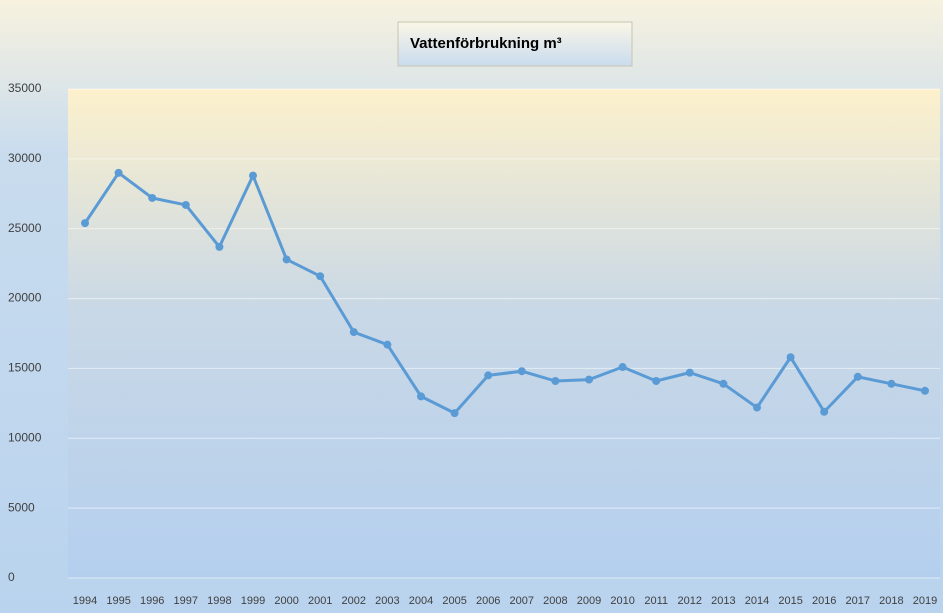 This screenshot has height=613, width=943. Describe the element at coordinates (286, 601) in the screenshot. I see `x-tick-label: 2000` at that location.